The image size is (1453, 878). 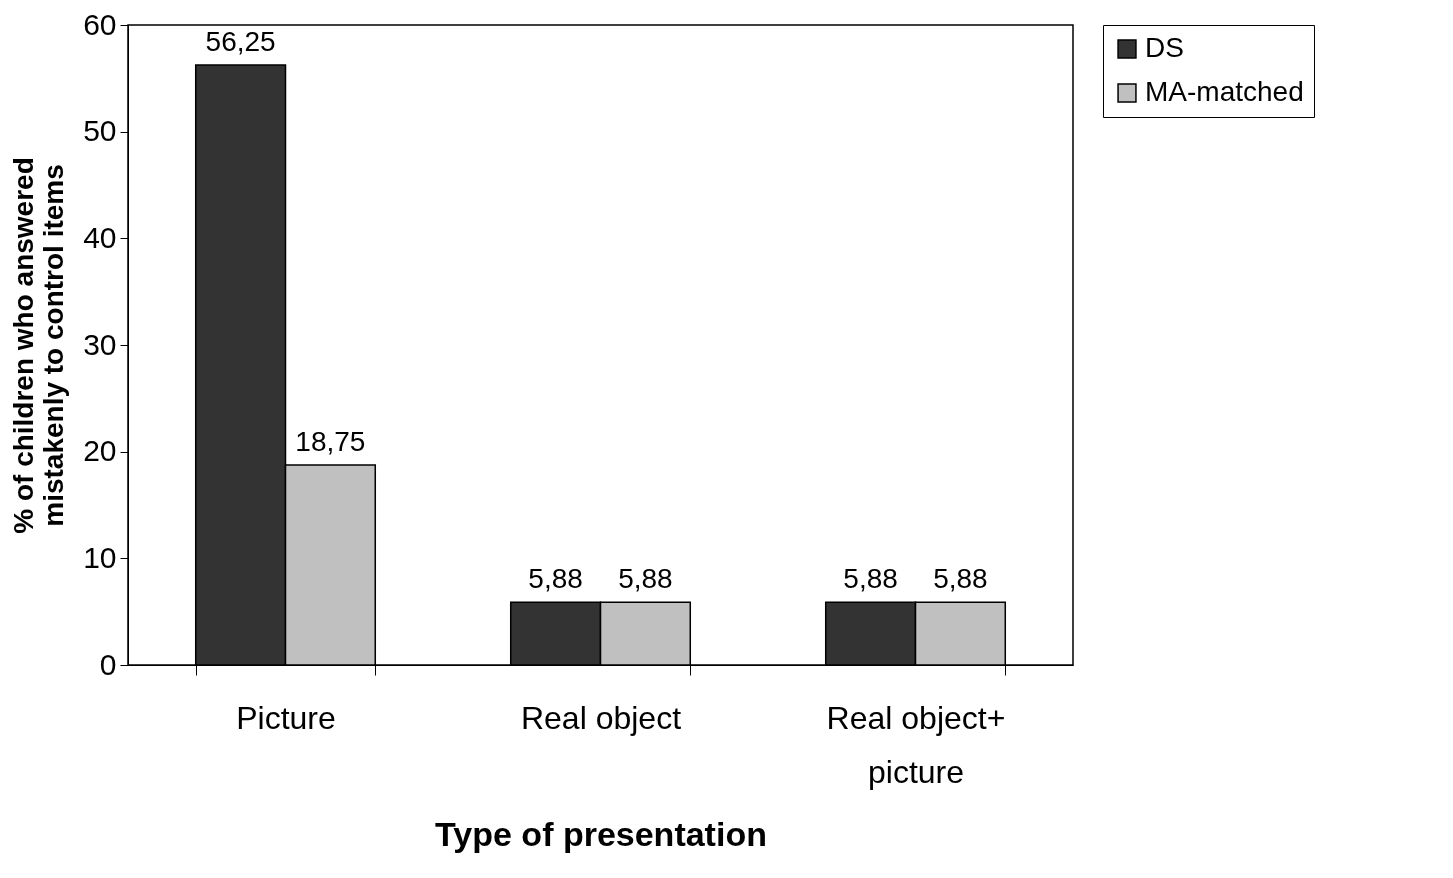 I want to click on data-label: 18,75, so click(x=330, y=441).